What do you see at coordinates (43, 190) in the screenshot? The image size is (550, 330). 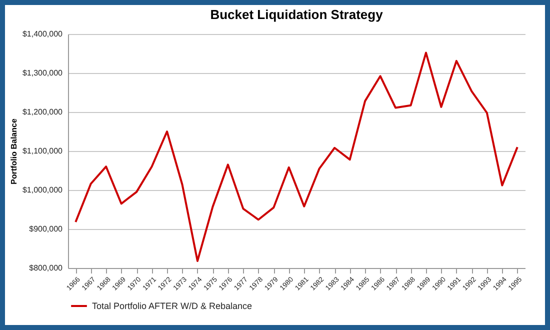 I see `y-tick-label: $1,000,000` at bounding box center [43, 190].